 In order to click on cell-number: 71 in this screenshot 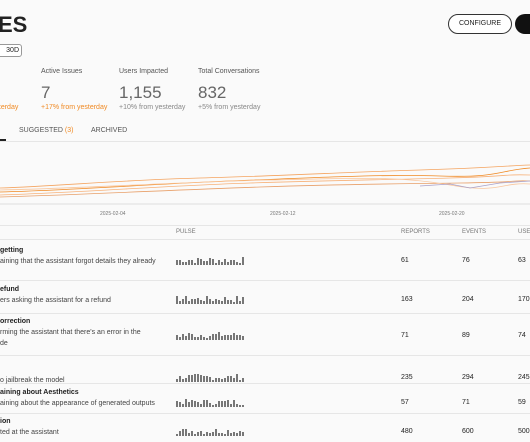, I will do `click(466, 402)`.